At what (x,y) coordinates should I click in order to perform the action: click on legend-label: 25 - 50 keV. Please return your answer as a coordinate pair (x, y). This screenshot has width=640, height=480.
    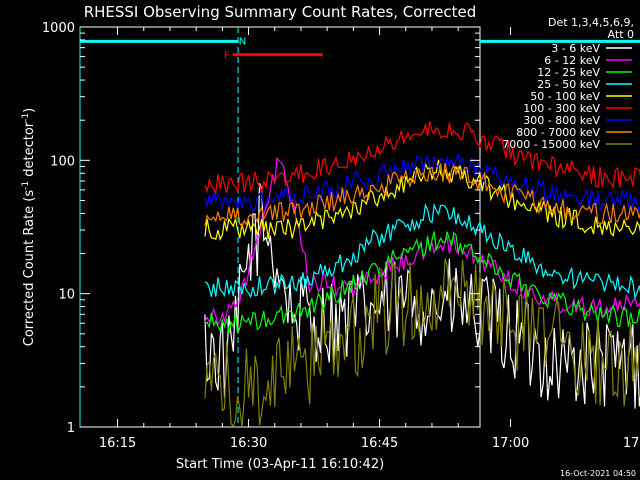
    Looking at the image, I should click on (568, 84).